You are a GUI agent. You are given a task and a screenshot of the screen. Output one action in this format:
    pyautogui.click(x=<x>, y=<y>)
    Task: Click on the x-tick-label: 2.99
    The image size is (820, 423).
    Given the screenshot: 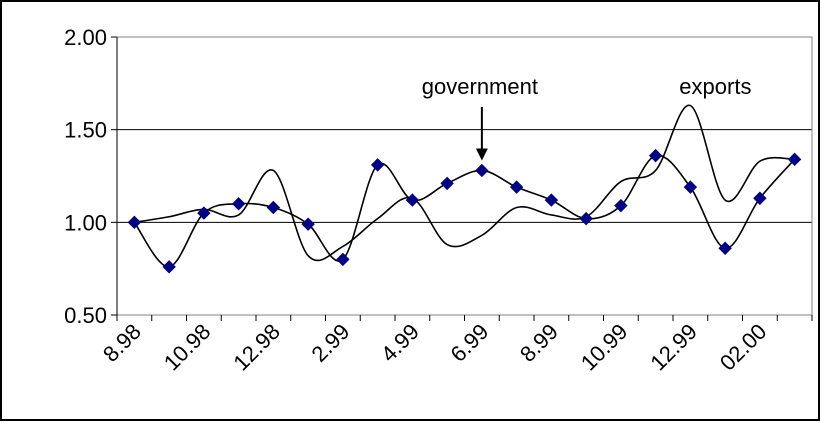 What is the action you would take?
    pyautogui.click(x=330, y=343)
    